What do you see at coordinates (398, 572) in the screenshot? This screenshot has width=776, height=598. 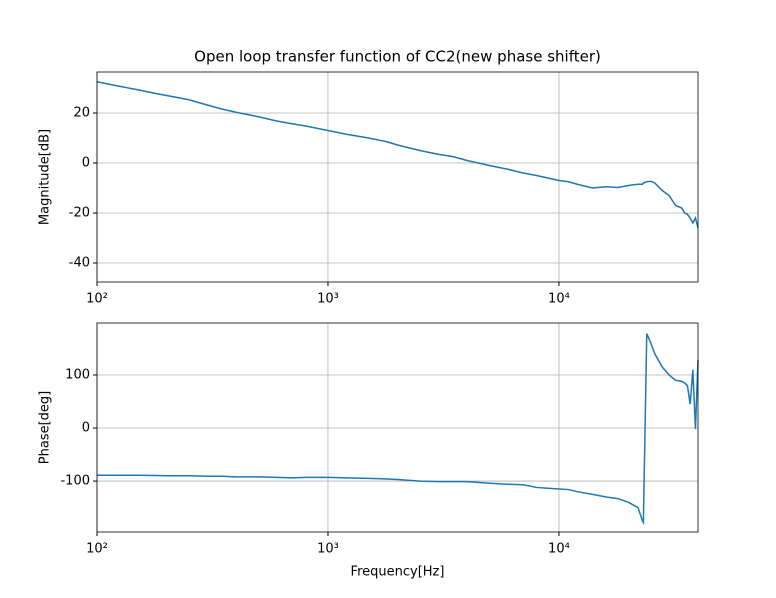 I see `x-axis-label: Frequency[Hz]` at bounding box center [398, 572].